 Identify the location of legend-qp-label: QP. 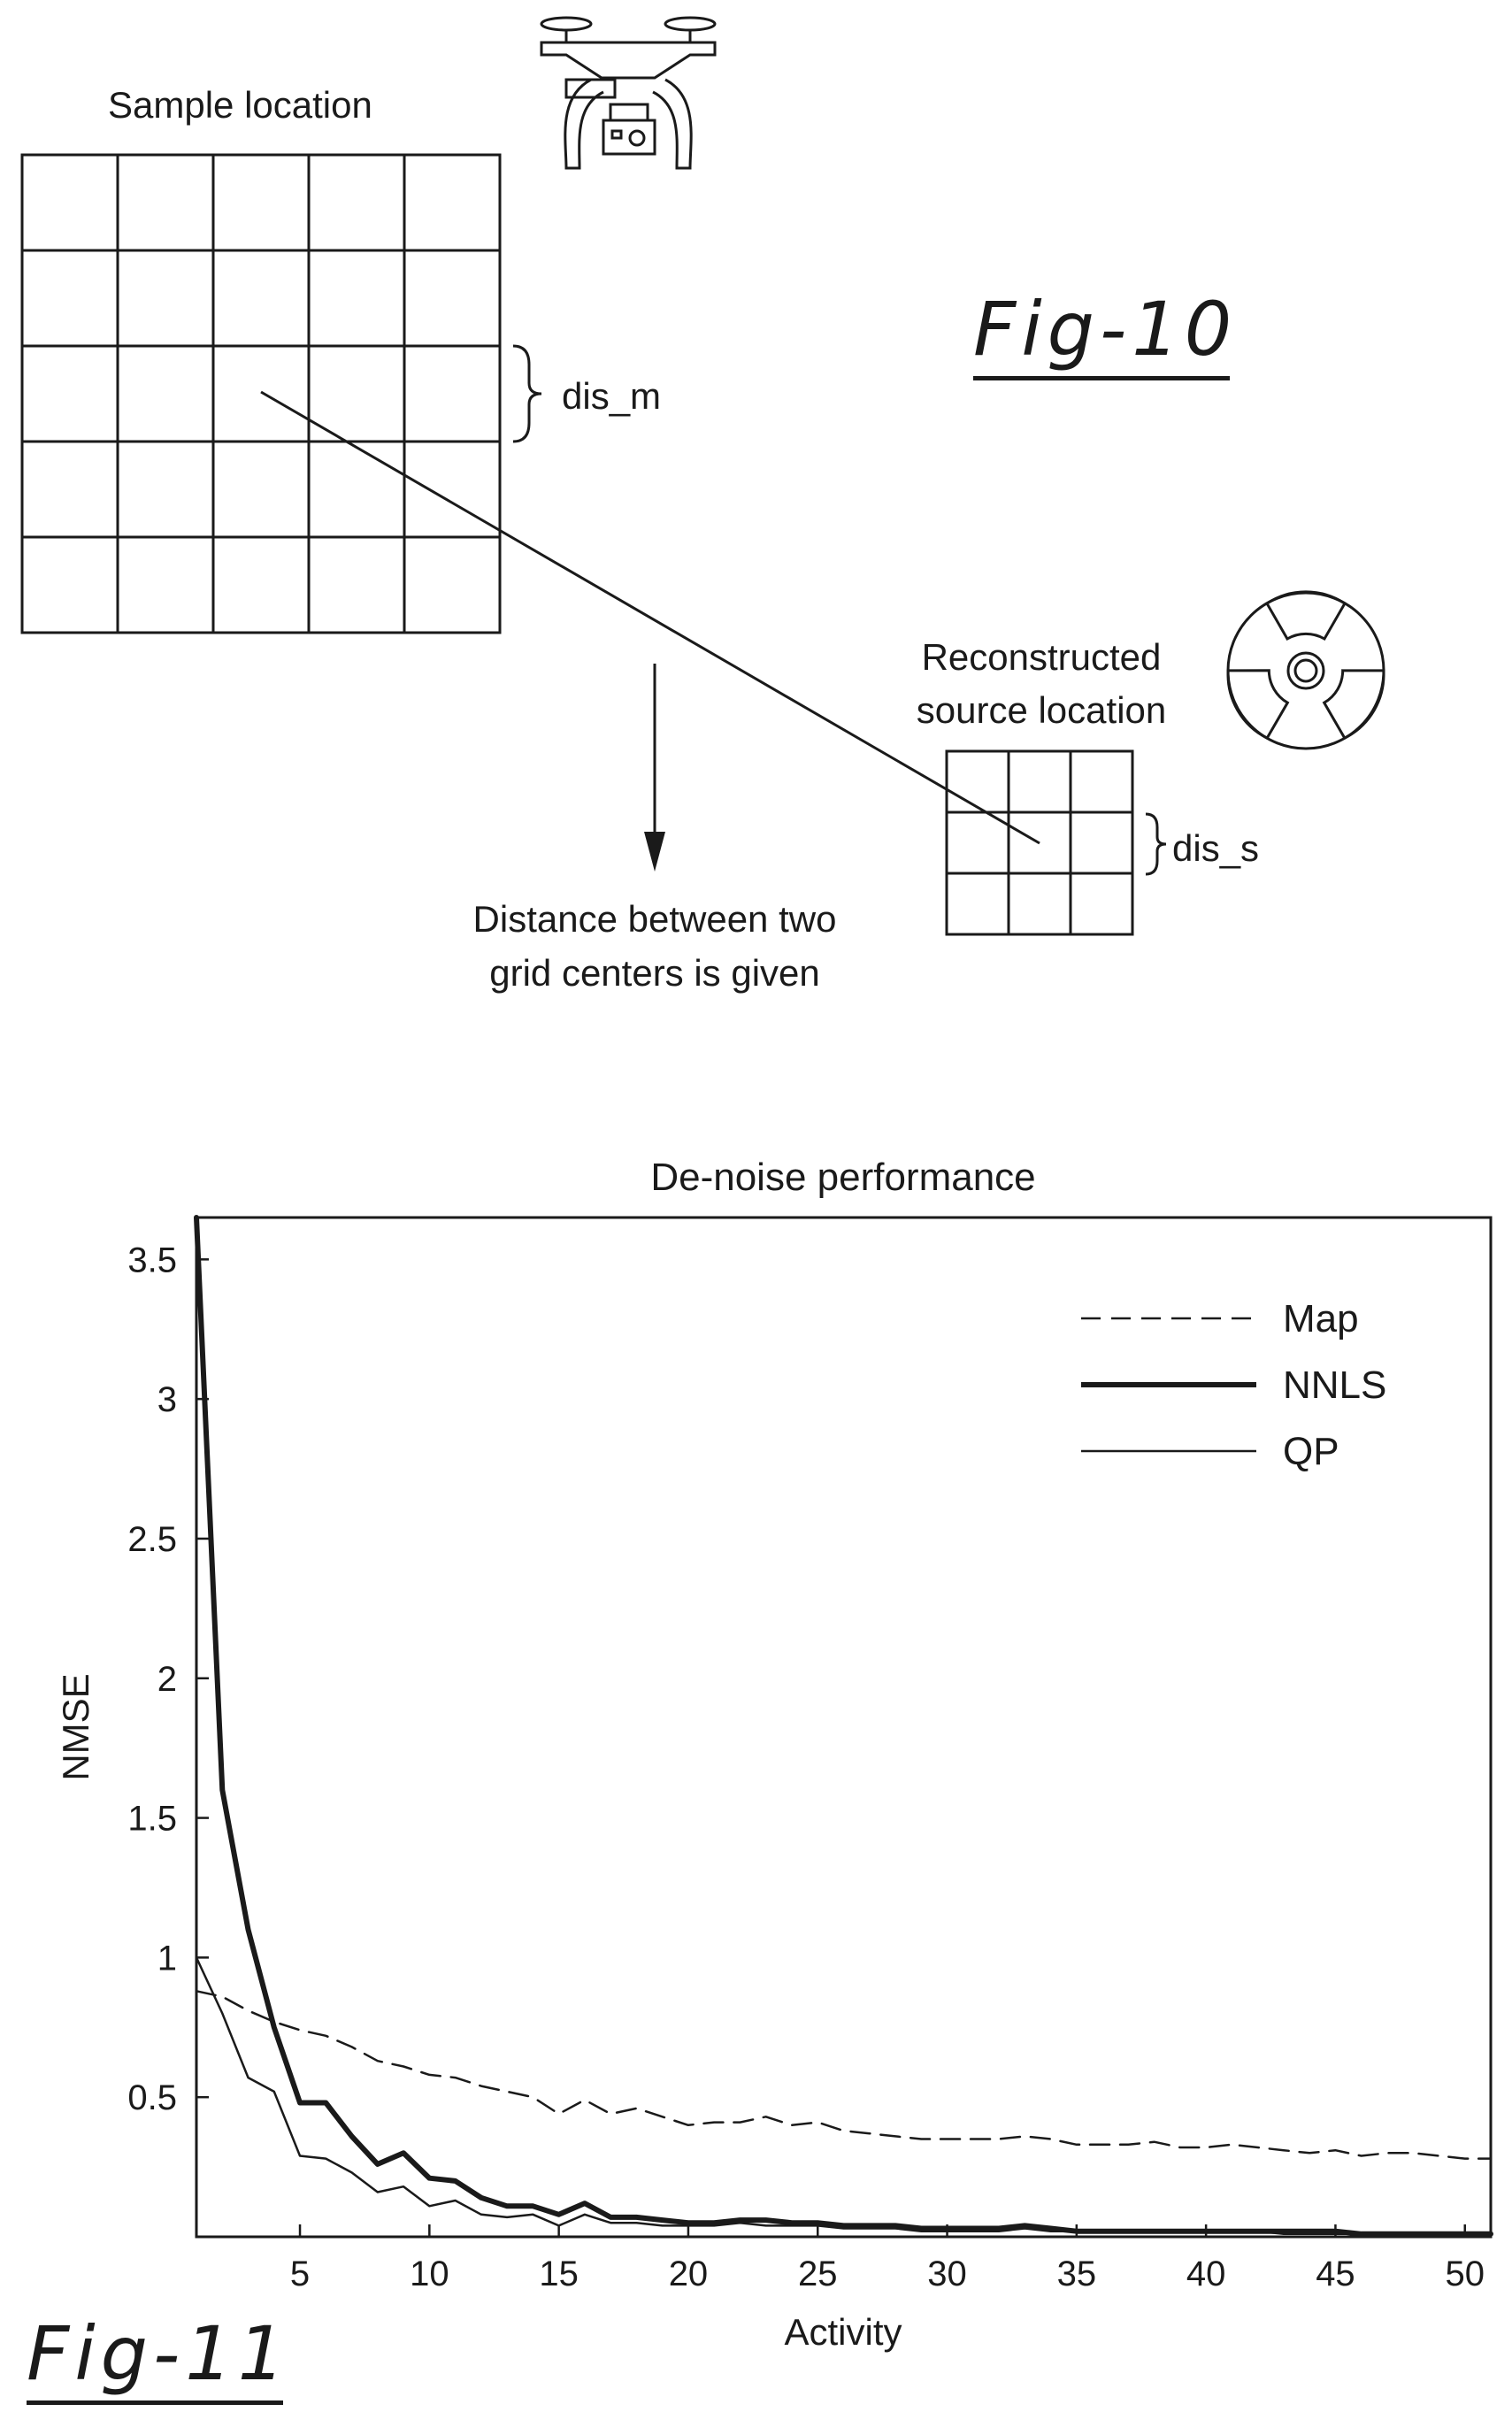
(1311, 1451).